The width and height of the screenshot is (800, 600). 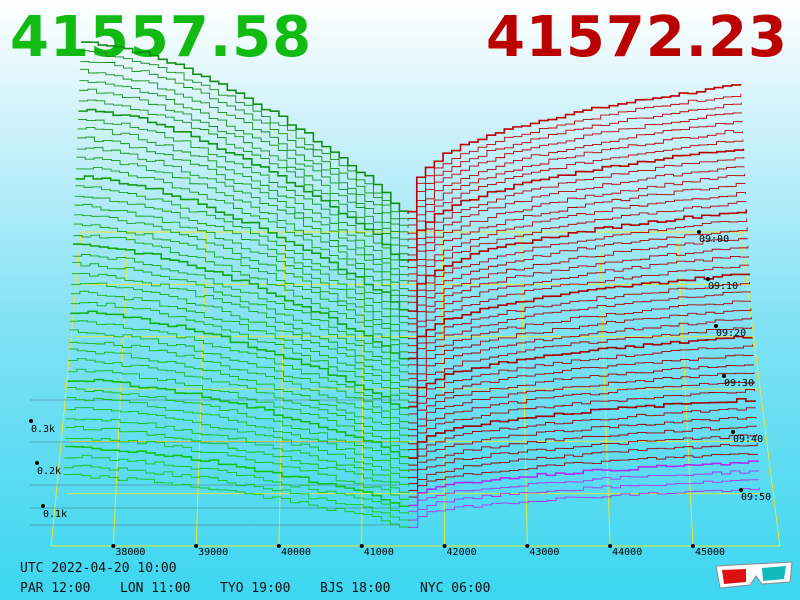 What do you see at coordinates (296, 552) in the screenshot?
I see `x-tick-label: 40000` at bounding box center [296, 552].